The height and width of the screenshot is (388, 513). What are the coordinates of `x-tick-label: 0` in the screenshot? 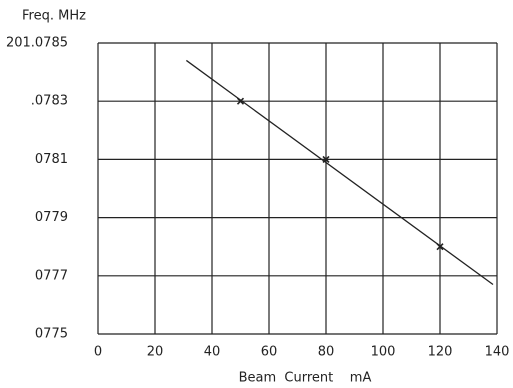 It's located at (98, 352).